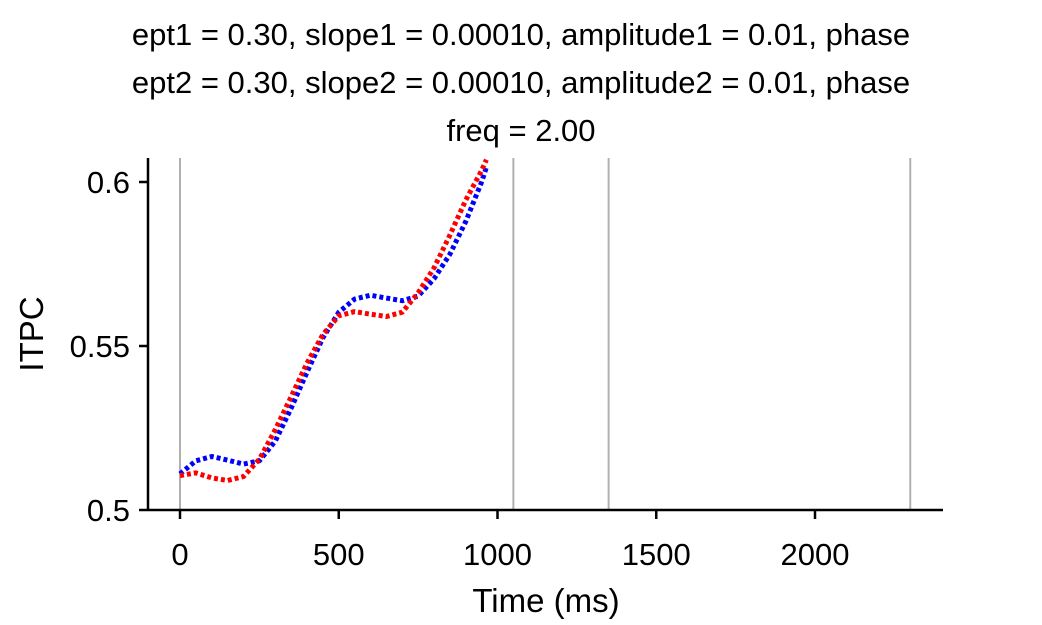 Image resolution: width=1042 pixels, height=625 pixels. I want to click on x-axis-label: Time (ms), so click(545, 600).